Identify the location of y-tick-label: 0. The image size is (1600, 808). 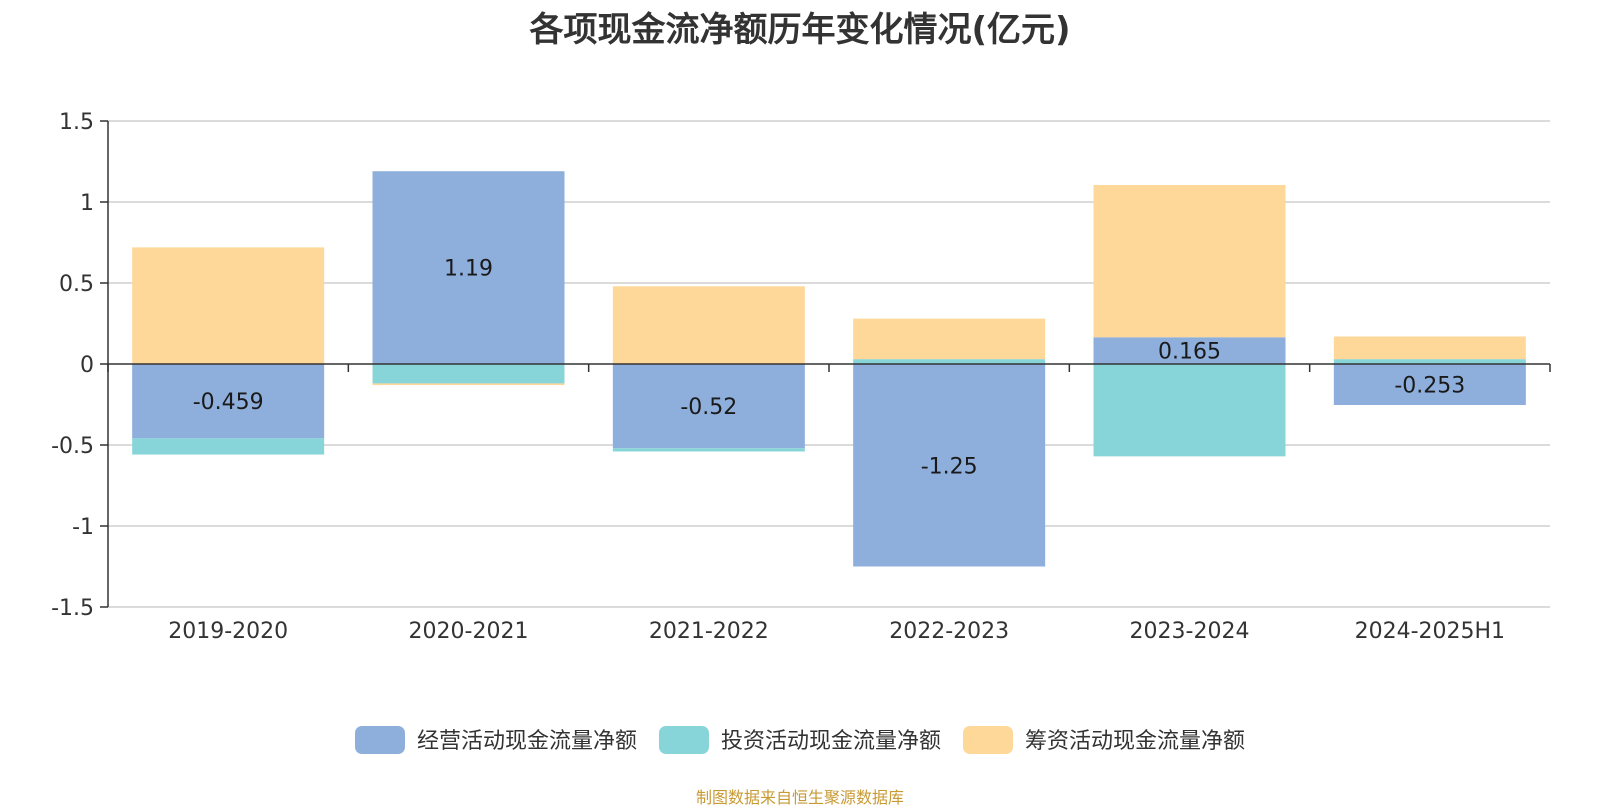
(87, 365).